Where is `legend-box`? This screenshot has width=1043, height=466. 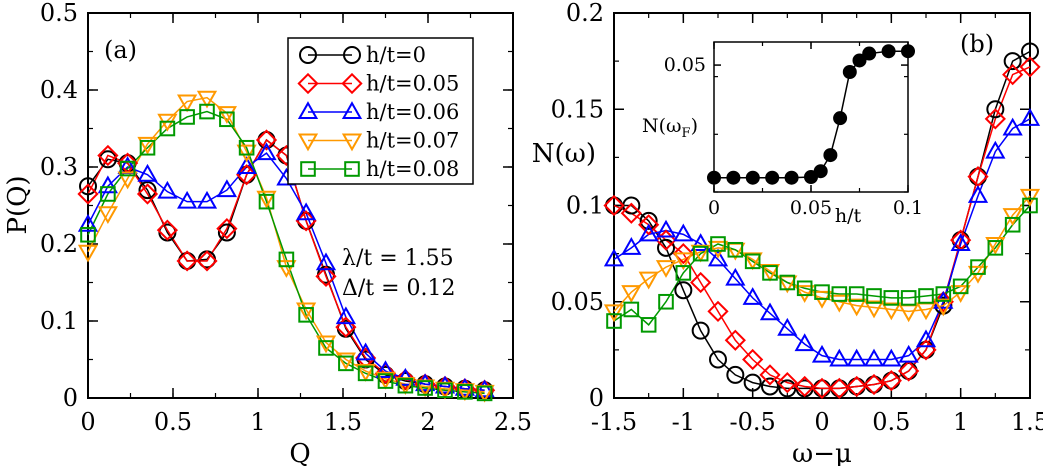
legend-box is located at coordinates (380, 111).